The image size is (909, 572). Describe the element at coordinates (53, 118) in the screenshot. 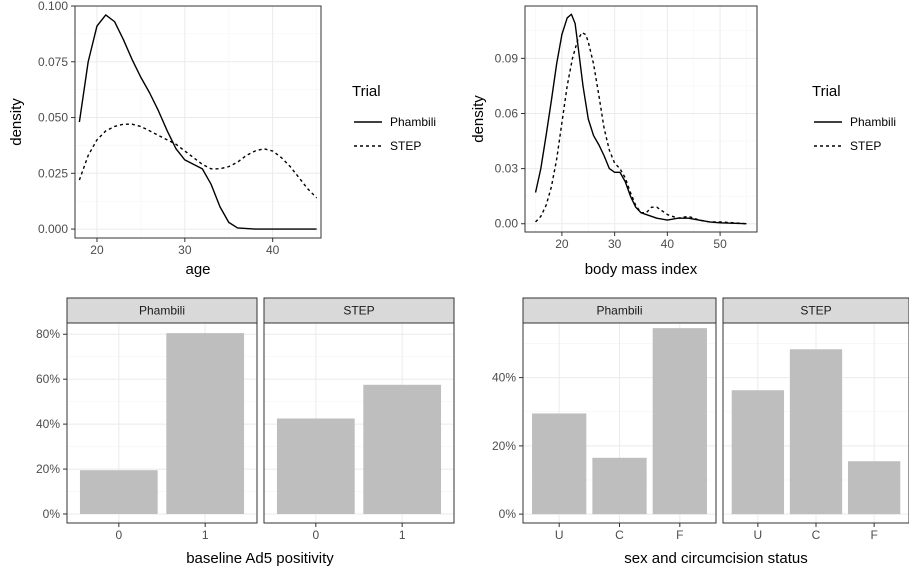

I see `y-tick-label: 0.050` at that location.